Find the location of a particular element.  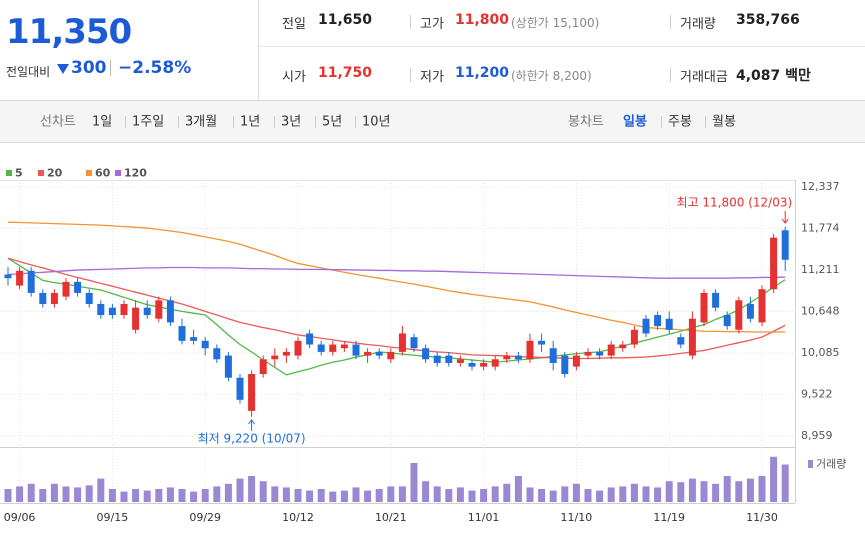

x-tick-label: 11/01 is located at coordinates (484, 517).